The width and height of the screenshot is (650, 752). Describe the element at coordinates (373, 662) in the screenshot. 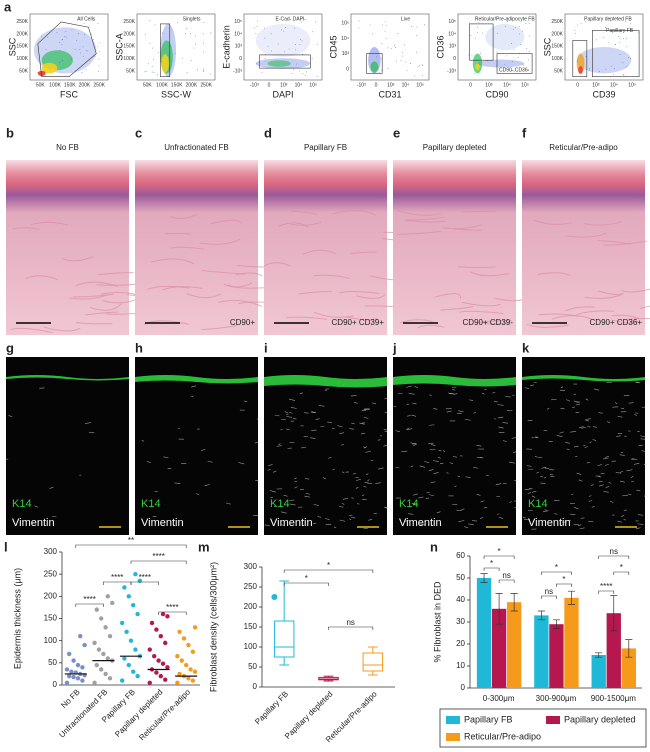

I see `box` at that location.